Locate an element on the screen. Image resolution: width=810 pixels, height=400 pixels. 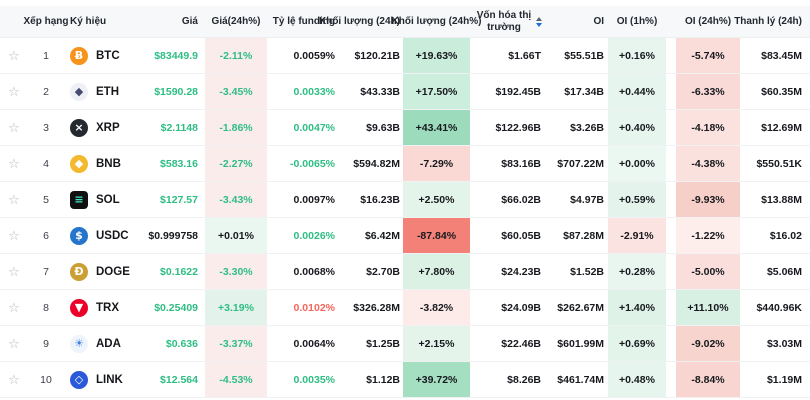
col-header-price-24h: Giá(24h%) is located at coordinates (236, 21).